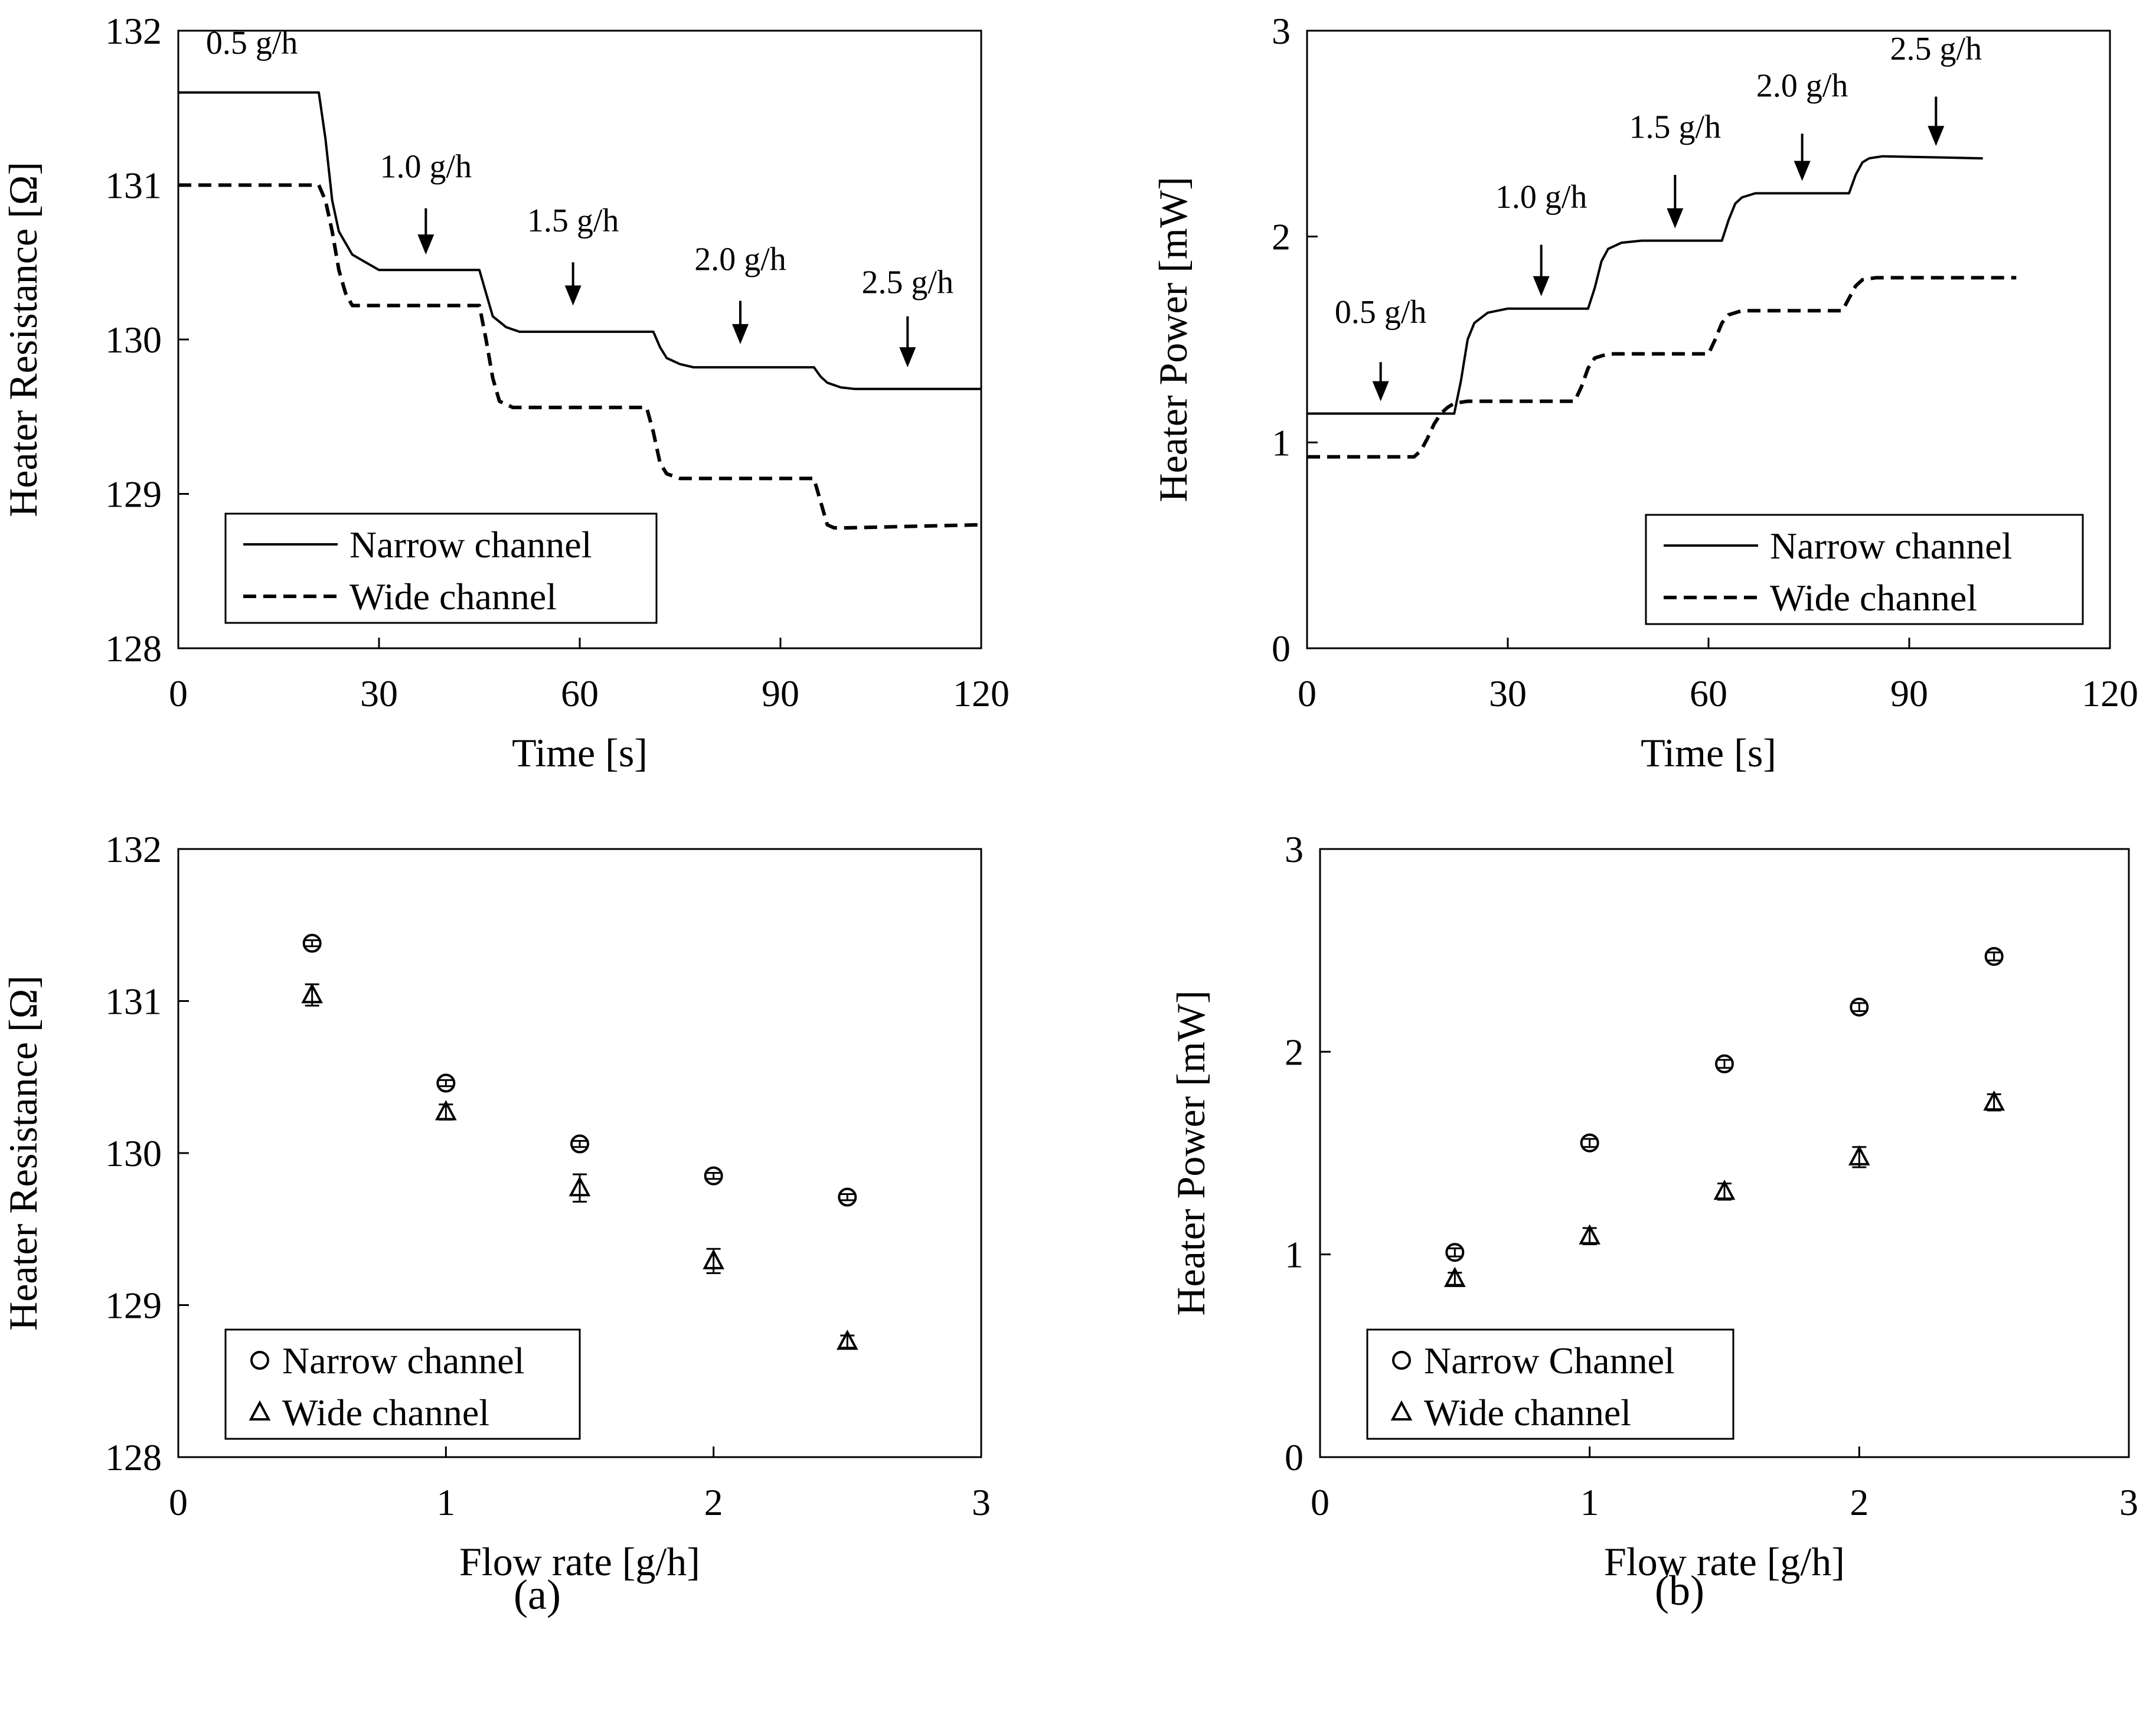 The image size is (2156, 1711). What do you see at coordinates (1173, 339) in the screenshot?
I see `y-axis-title: Heater Power [mW]` at bounding box center [1173, 339].